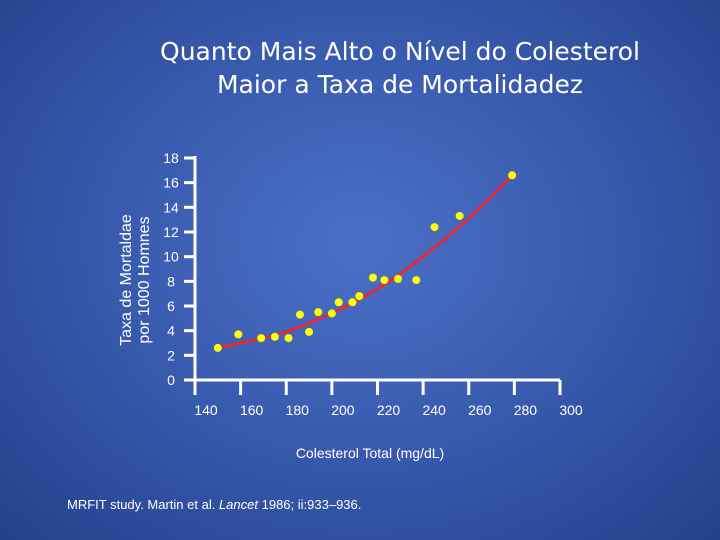  Describe the element at coordinates (171, 306) in the screenshot. I see `y-tick-label: 6` at that location.